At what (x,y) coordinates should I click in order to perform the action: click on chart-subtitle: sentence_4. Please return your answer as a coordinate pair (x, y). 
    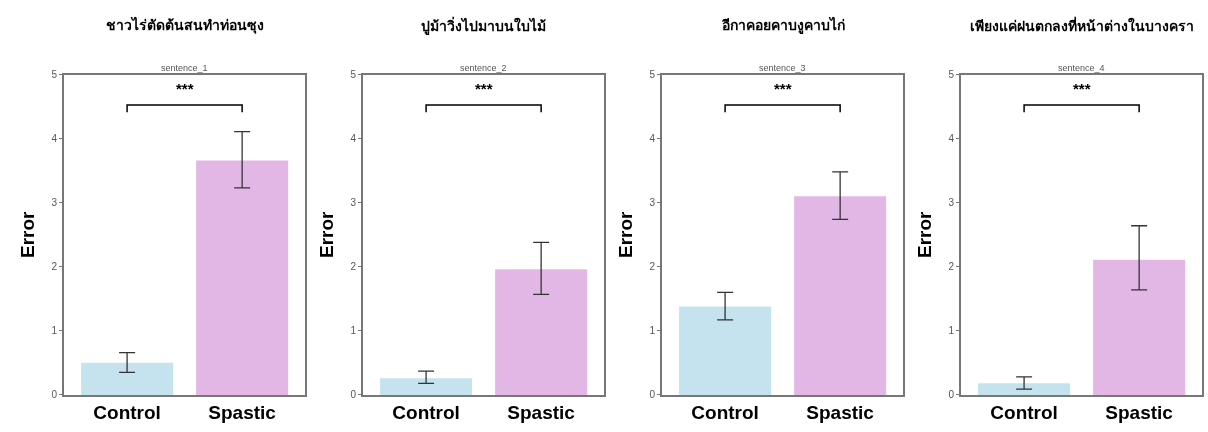
    Looking at the image, I should click on (1081, 68).